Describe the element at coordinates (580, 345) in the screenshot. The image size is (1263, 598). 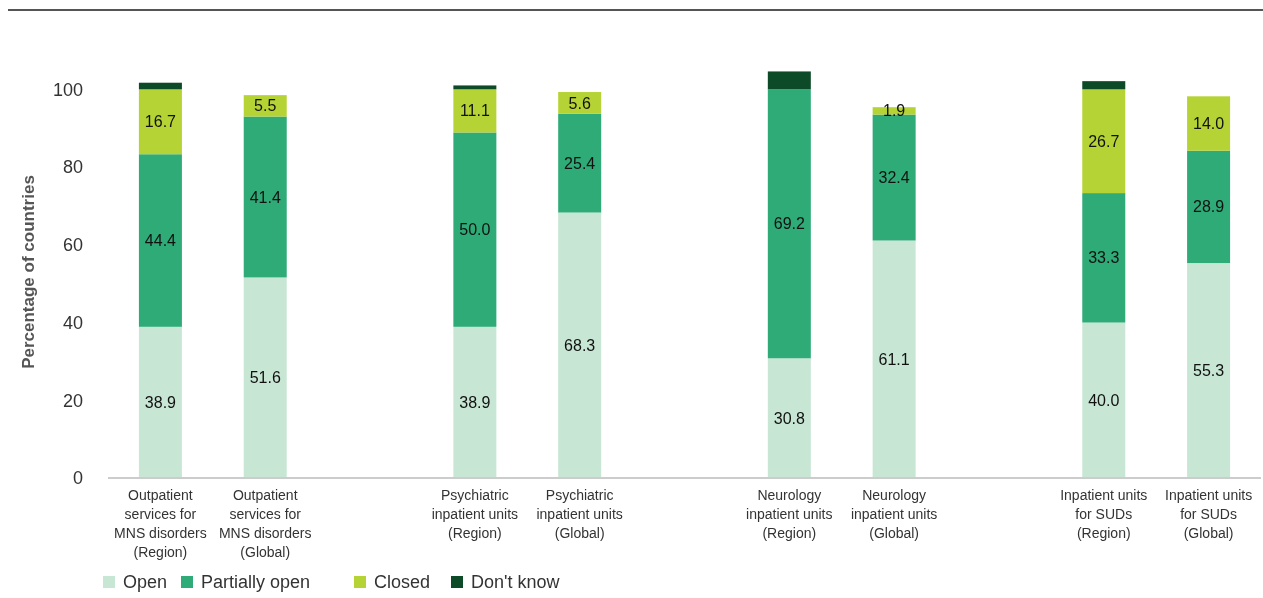
I see `data-label: 68.3` at that location.